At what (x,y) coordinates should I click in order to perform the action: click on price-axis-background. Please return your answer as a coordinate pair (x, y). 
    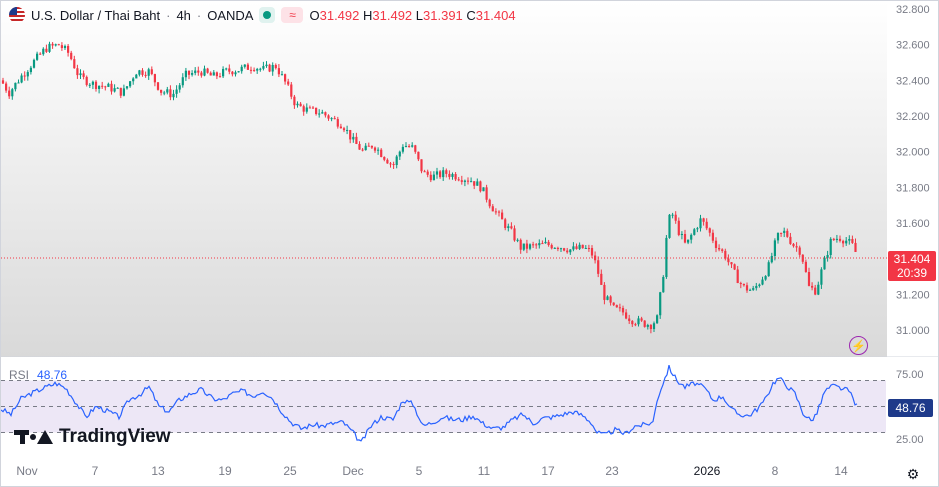
    Looking at the image, I should click on (912, 179).